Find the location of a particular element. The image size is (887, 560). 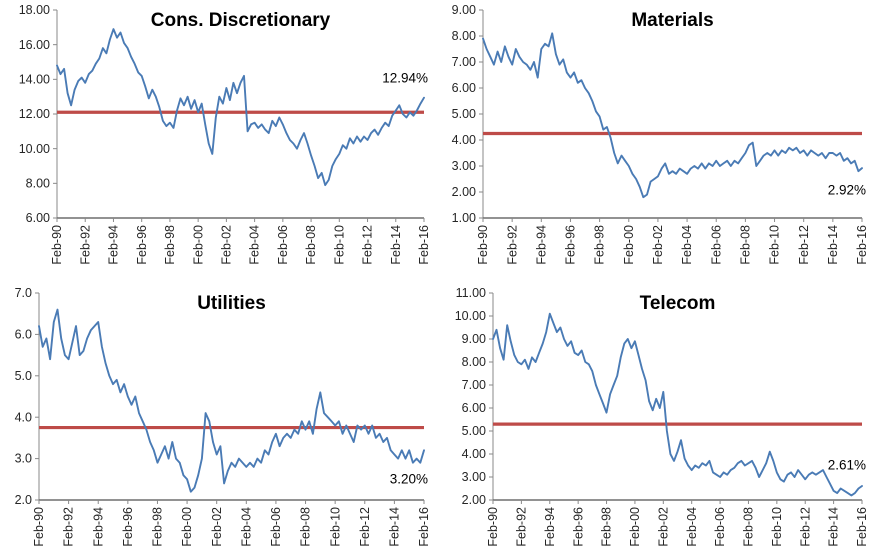

chart-title: Cons. Discretionary is located at coordinates (241, 20).